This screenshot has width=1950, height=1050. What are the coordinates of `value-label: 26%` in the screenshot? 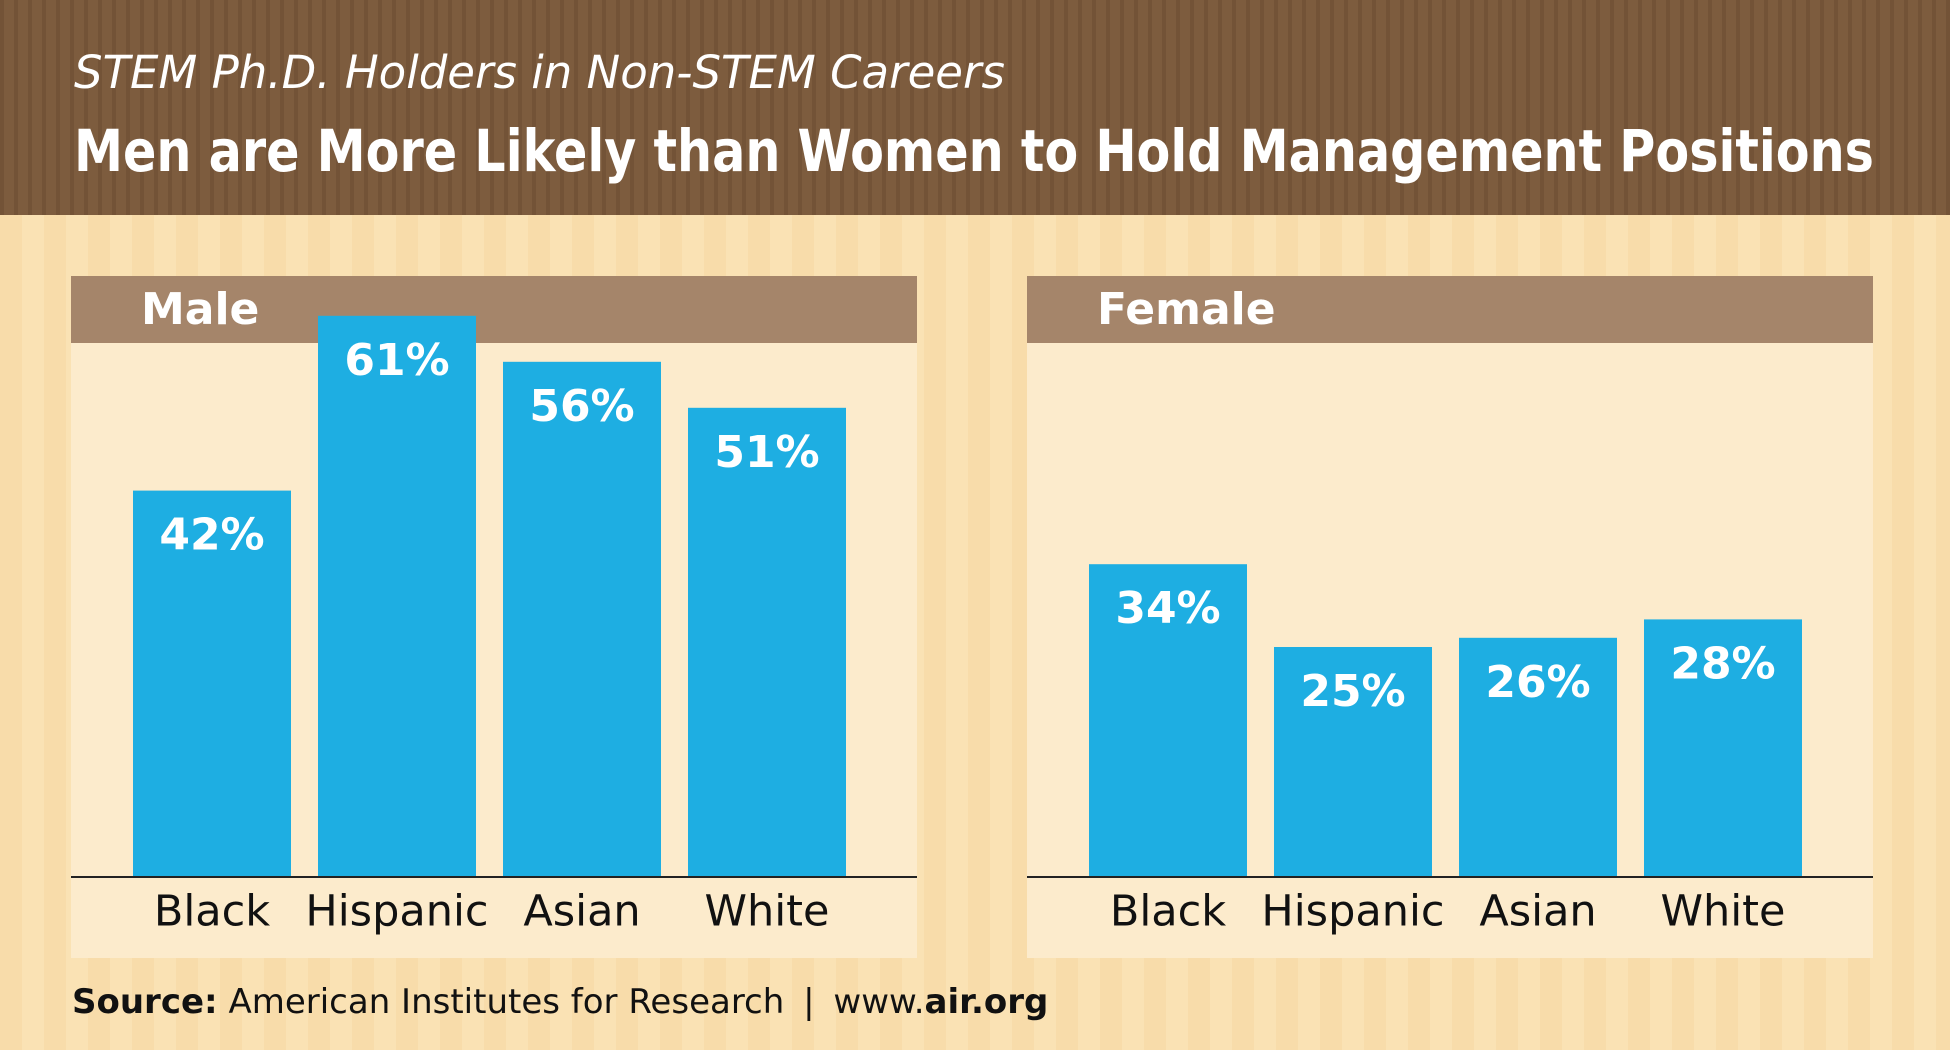 It's located at (1537, 682).